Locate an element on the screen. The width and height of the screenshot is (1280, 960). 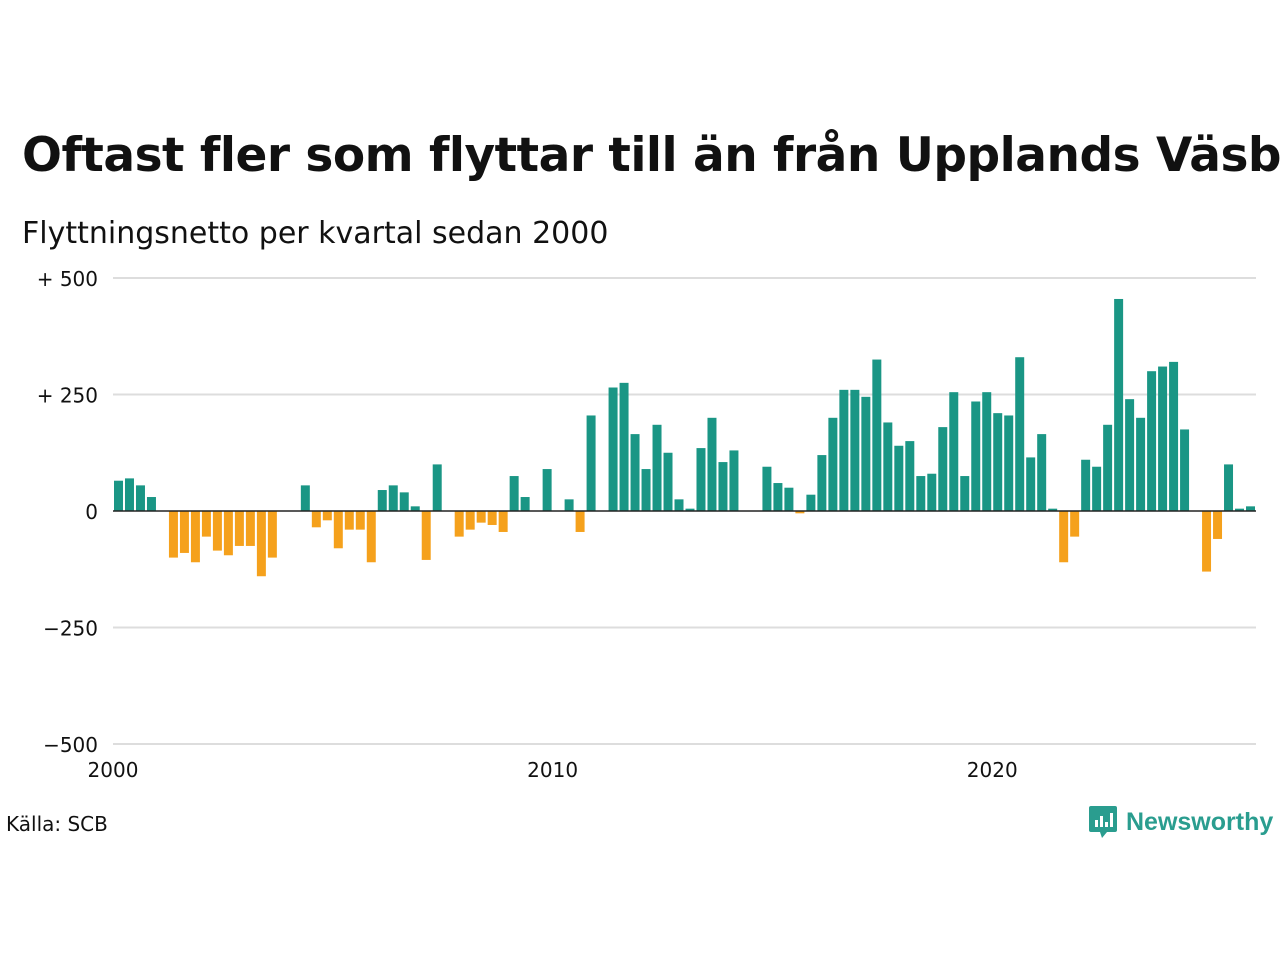
y-tick-label: −500 is located at coordinates (70, 745).